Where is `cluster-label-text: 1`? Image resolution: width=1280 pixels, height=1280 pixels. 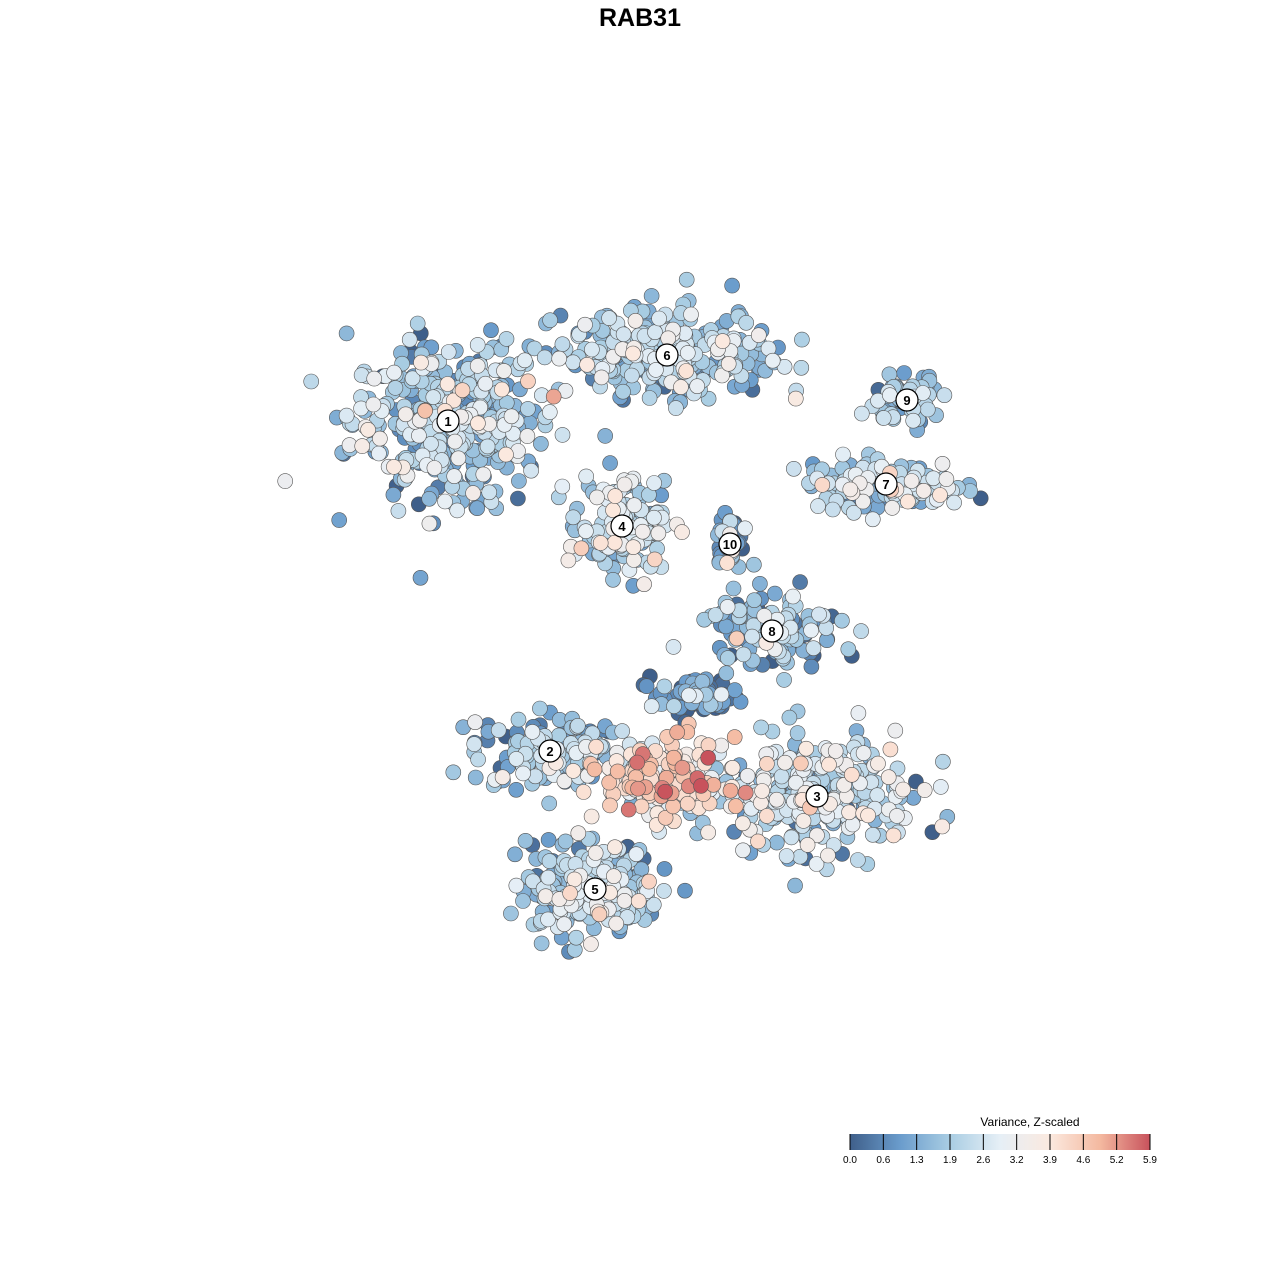
cluster-label-text: 1 is located at coordinates (447, 421).